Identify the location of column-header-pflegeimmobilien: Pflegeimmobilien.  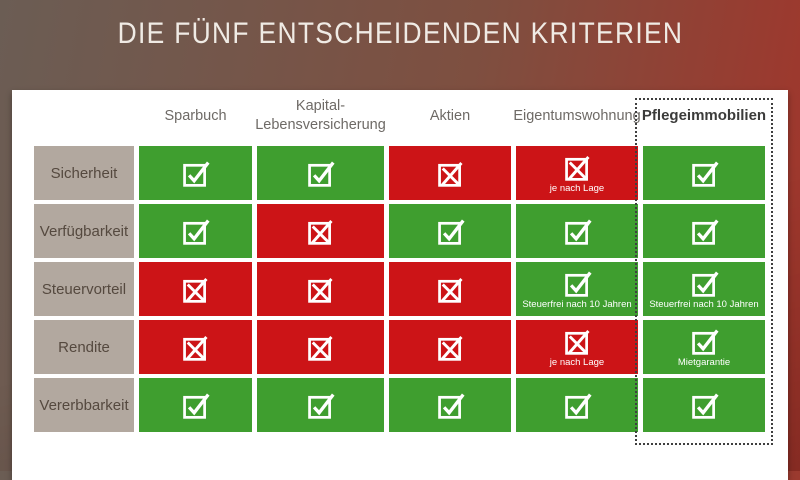
(704, 116).